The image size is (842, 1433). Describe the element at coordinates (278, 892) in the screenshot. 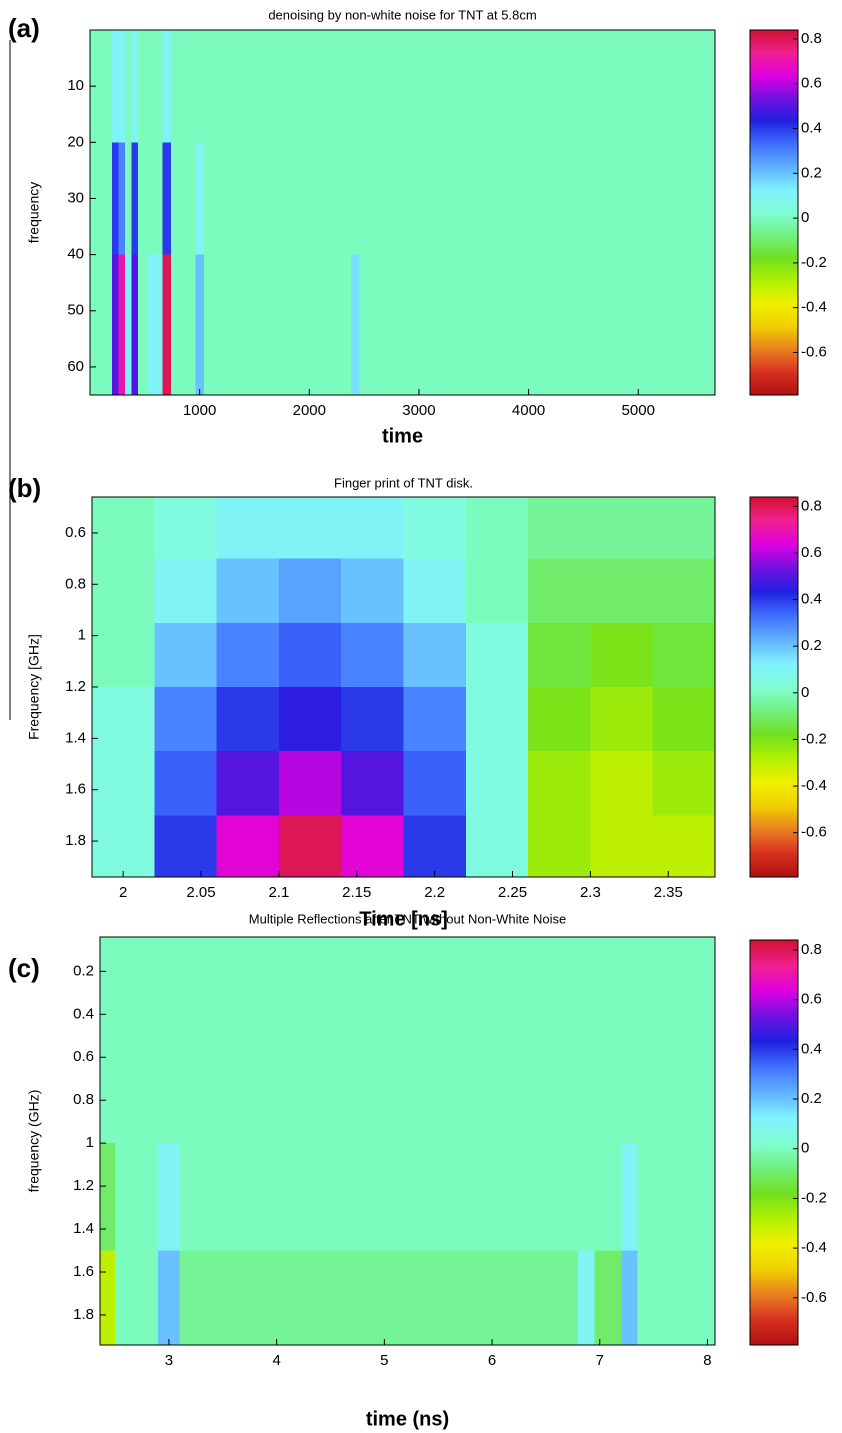

I see `x-tick-label: 2.1` at that location.